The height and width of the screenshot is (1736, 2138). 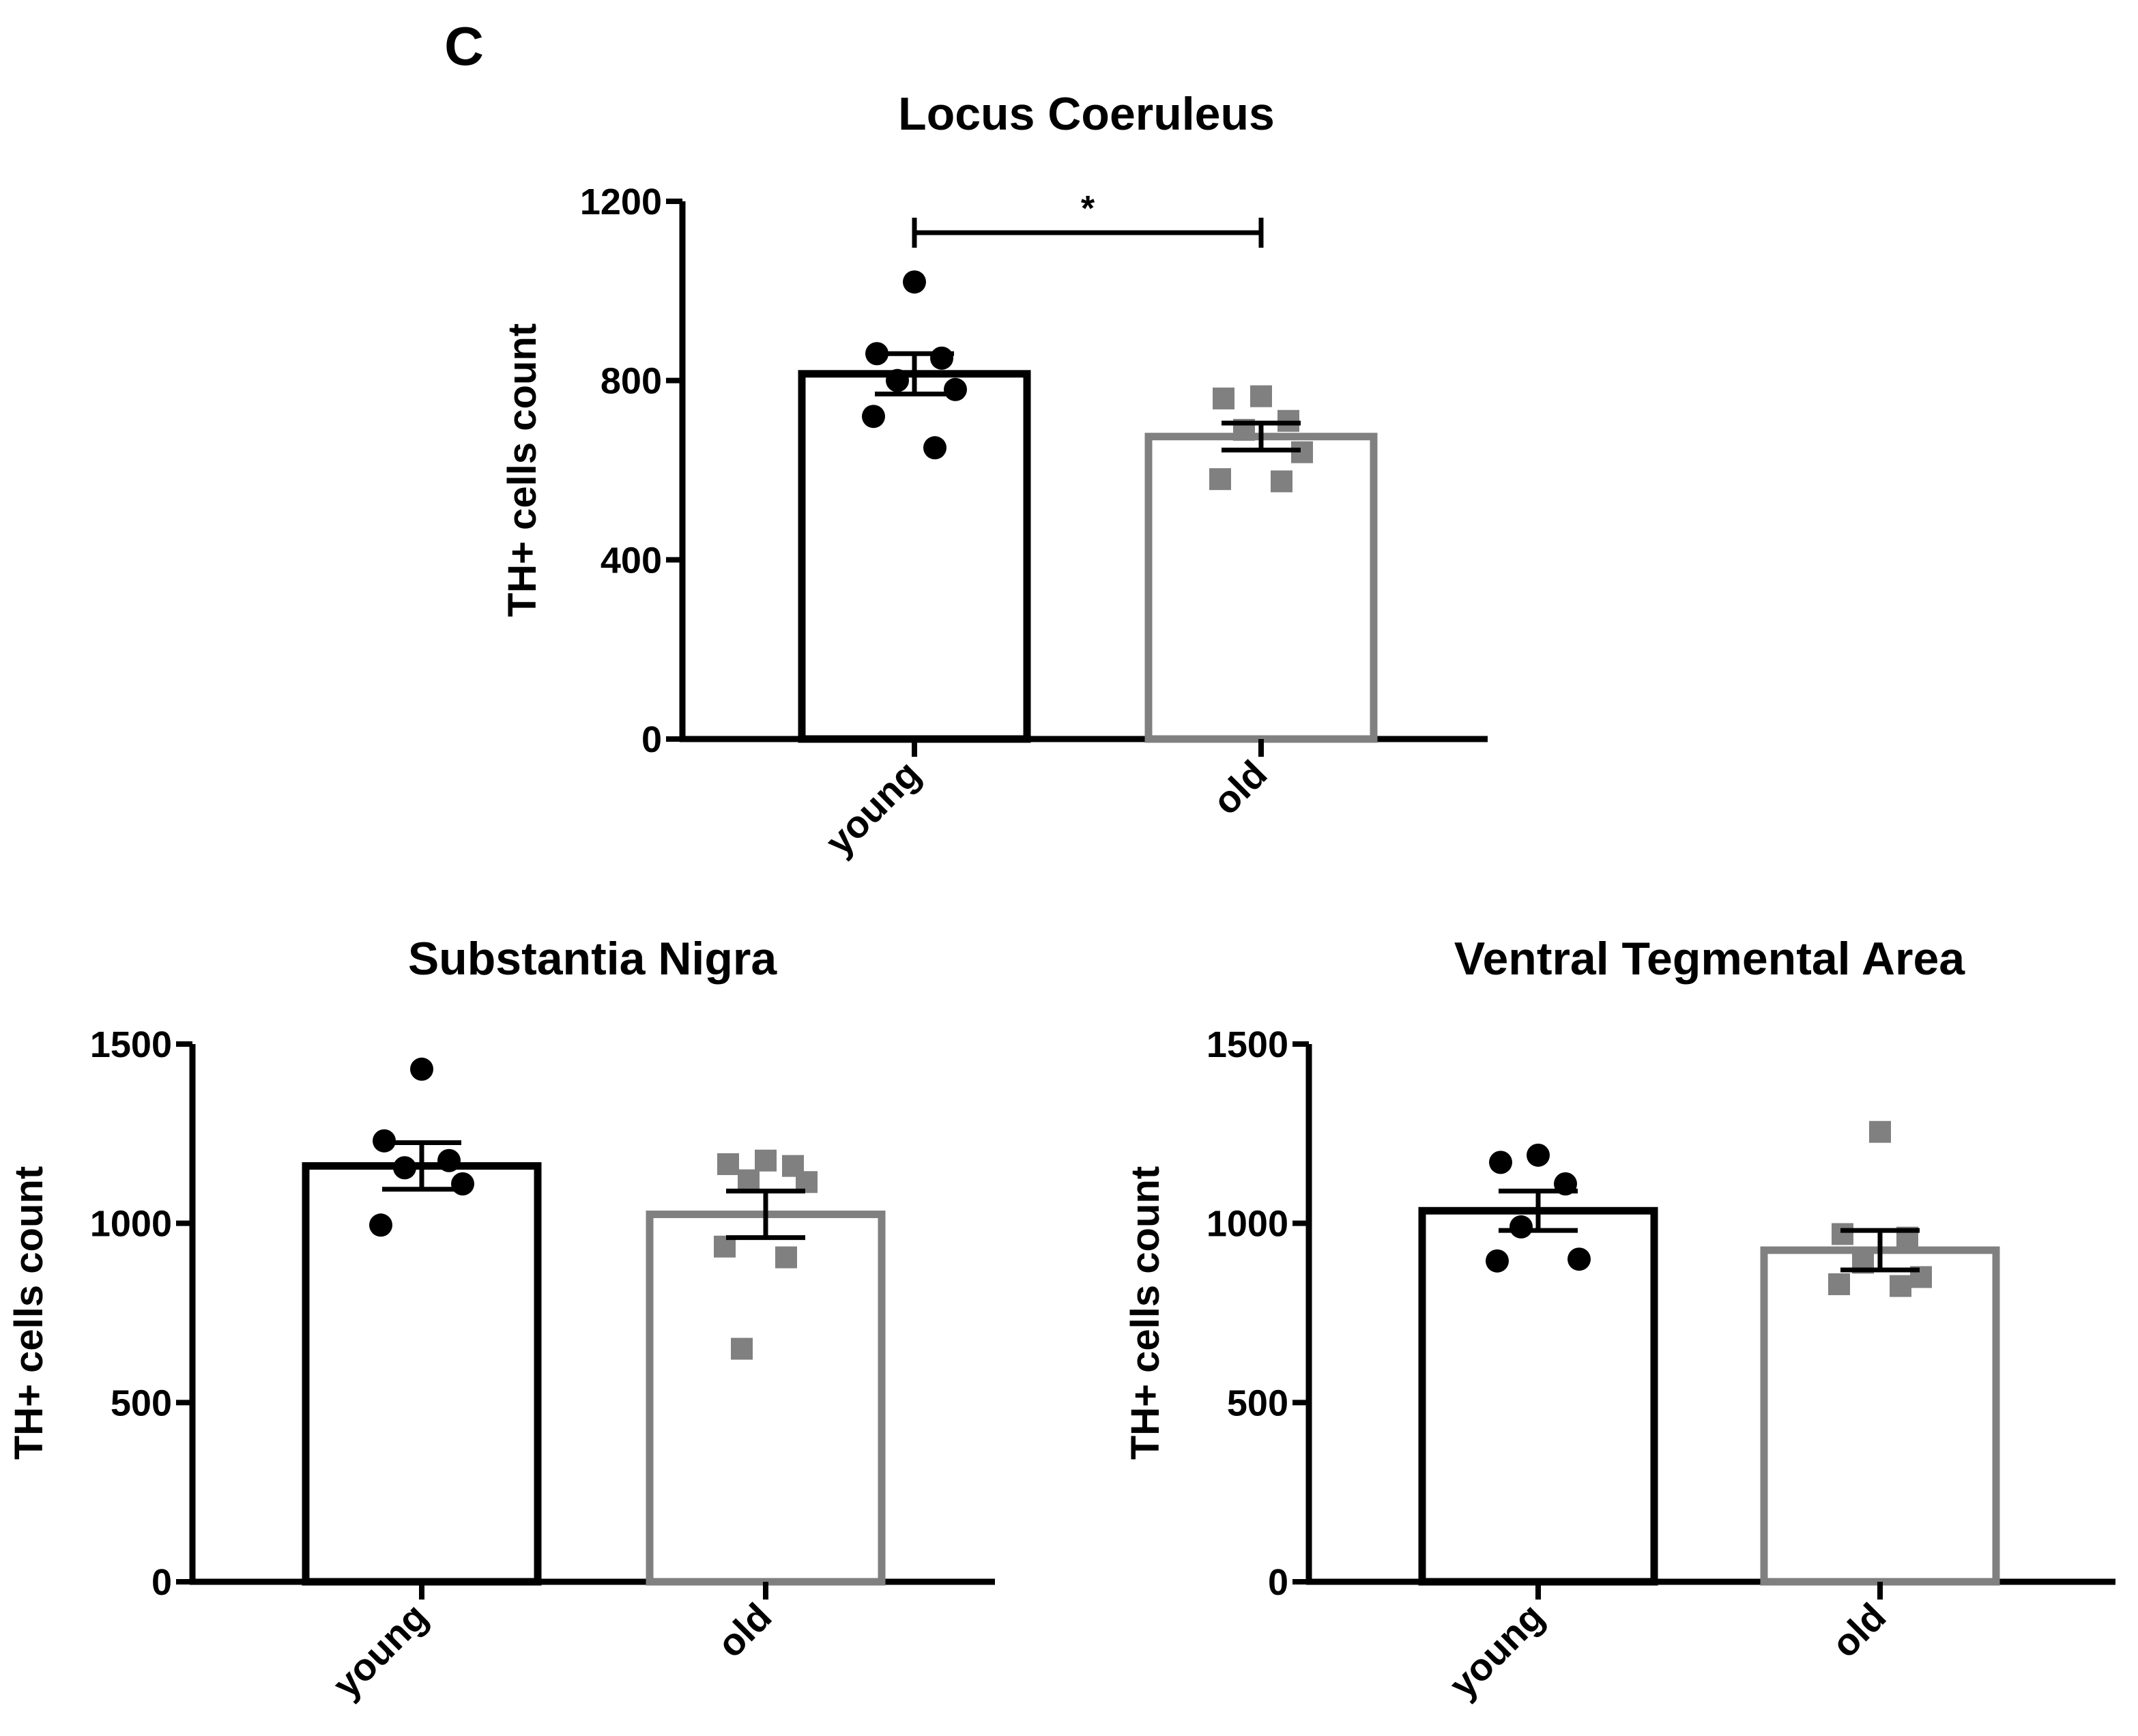 What do you see at coordinates (621, 202) in the screenshot?
I see `y-tick-label: 1200` at bounding box center [621, 202].